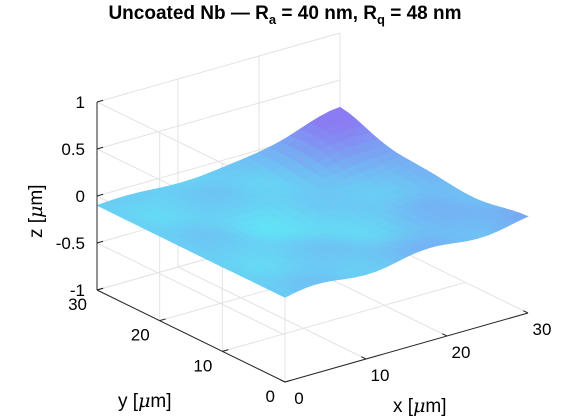  I want to click on y-tick-label: 0, so click(270, 396).